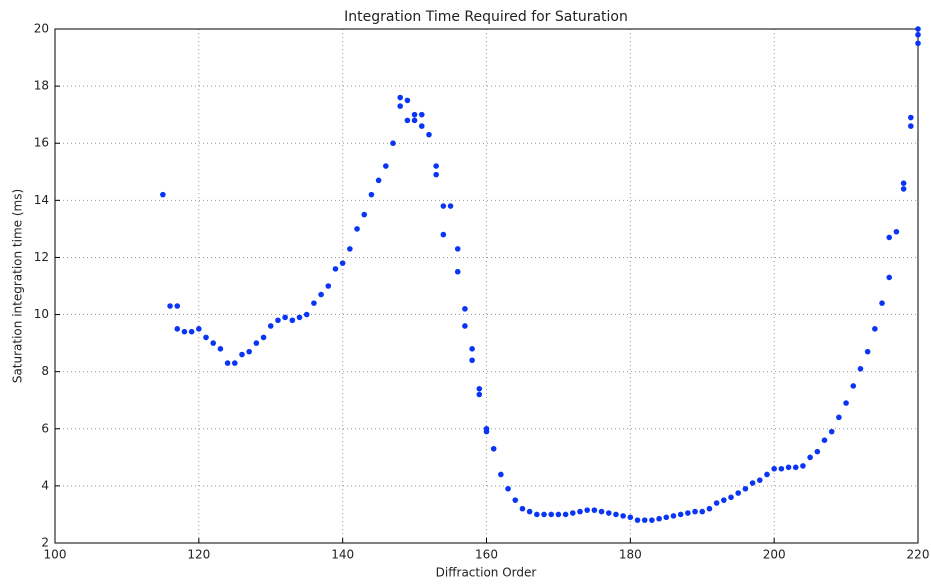  What do you see at coordinates (198, 555) in the screenshot?
I see `x-tick-label: 120` at bounding box center [198, 555].